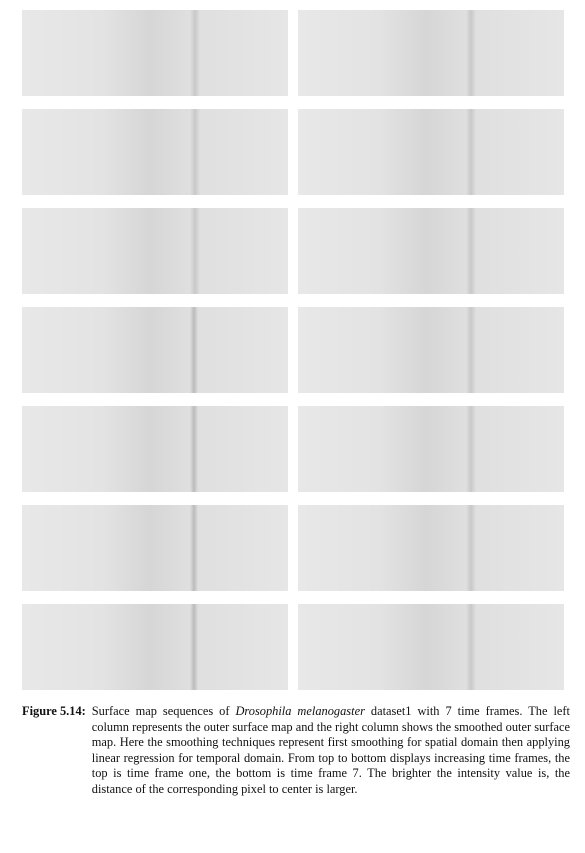 The image size is (585, 853). Describe the element at coordinates (54, 711) in the screenshot. I see `figure-label: Figure 5.14:` at that location.